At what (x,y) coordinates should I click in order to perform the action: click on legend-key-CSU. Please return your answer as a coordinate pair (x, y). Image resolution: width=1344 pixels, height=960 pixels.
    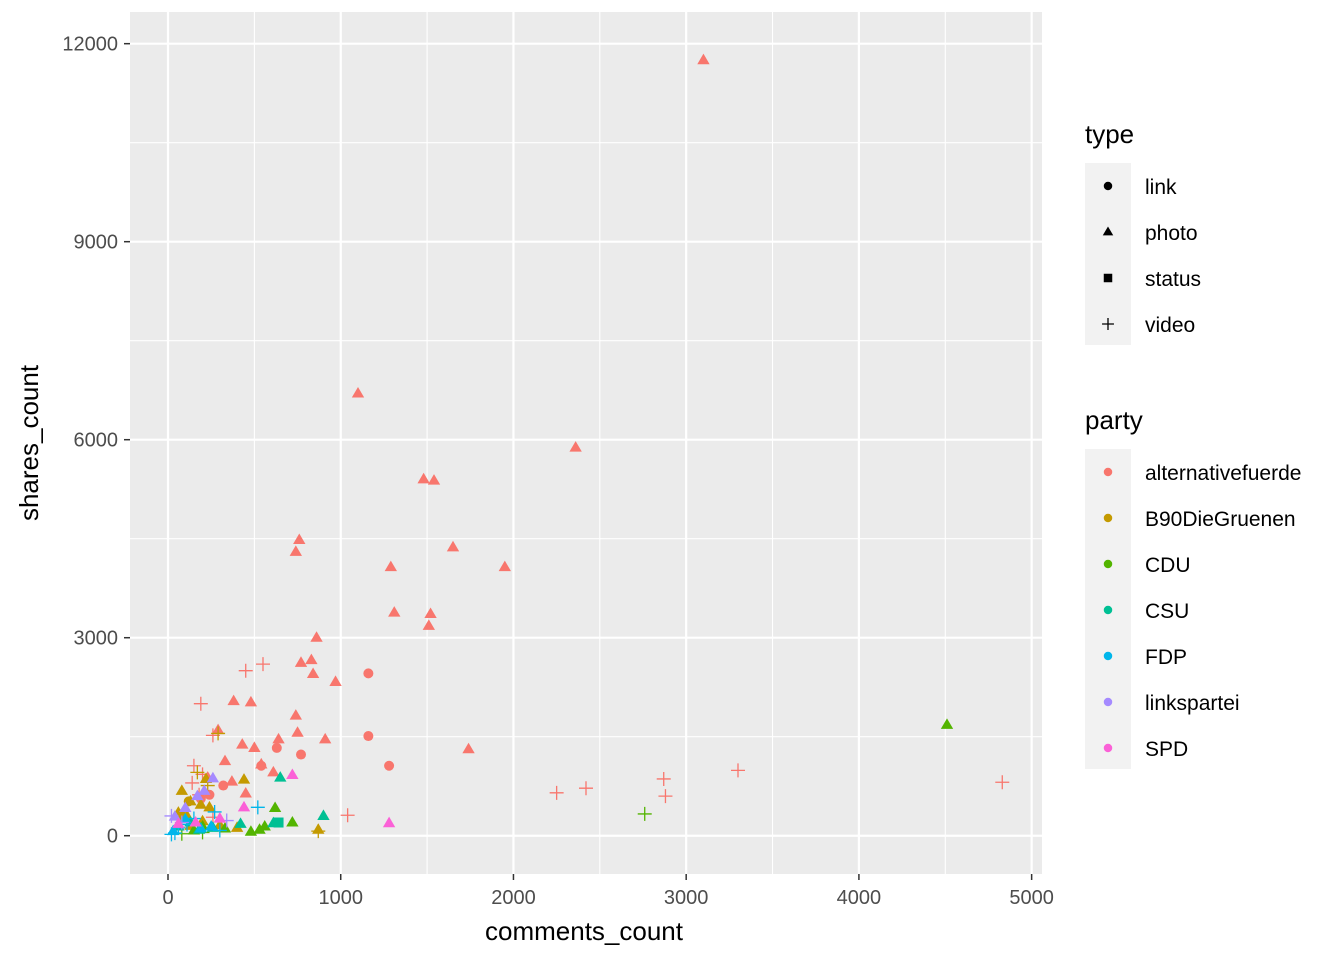
    Looking at the image, I should click on (1108, 610).